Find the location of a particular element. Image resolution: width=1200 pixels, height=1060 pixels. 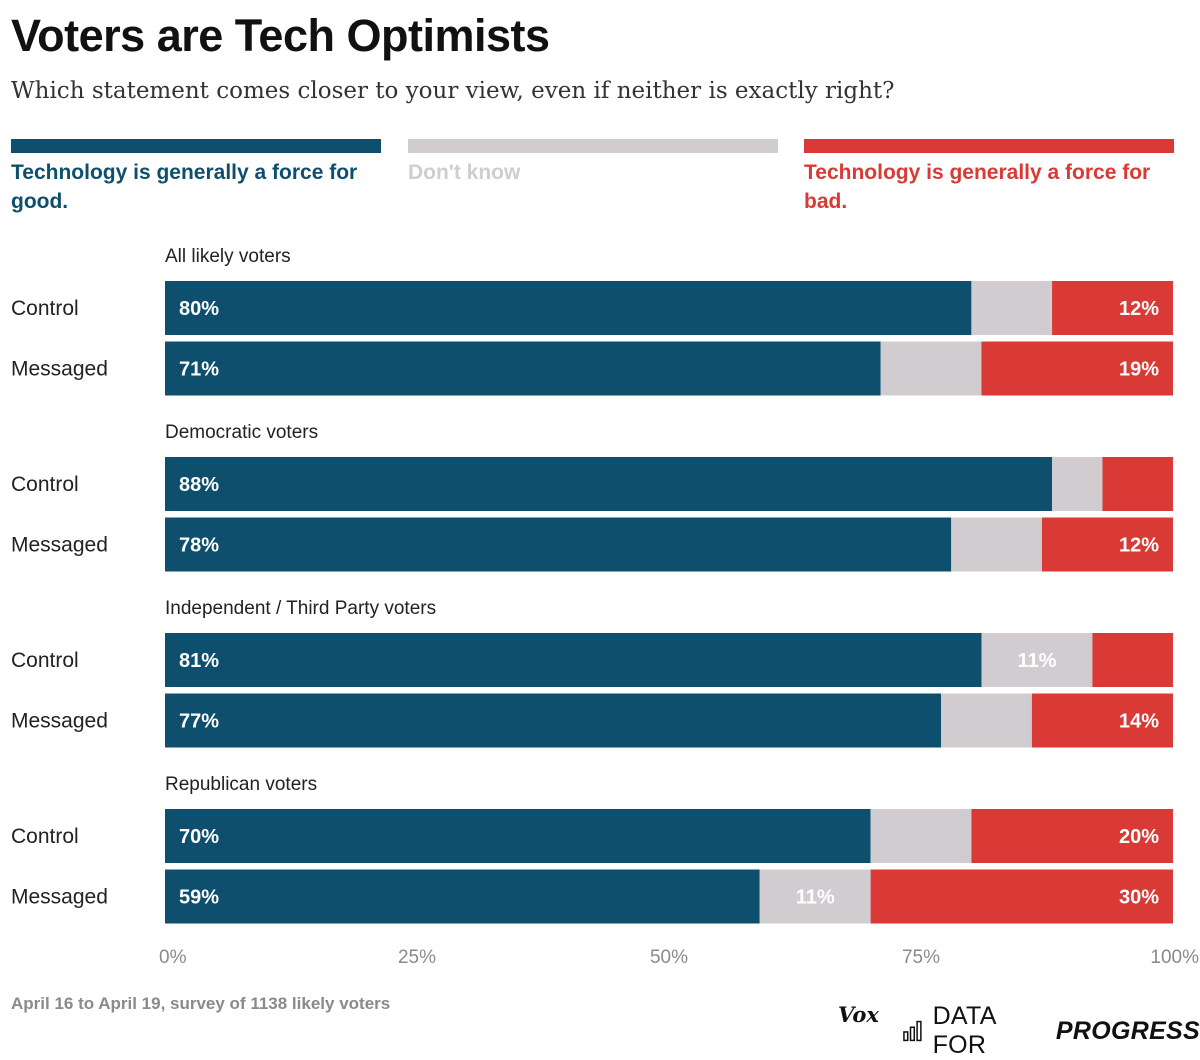

x-tick-label: 25% is located at coordinates (417, 957).